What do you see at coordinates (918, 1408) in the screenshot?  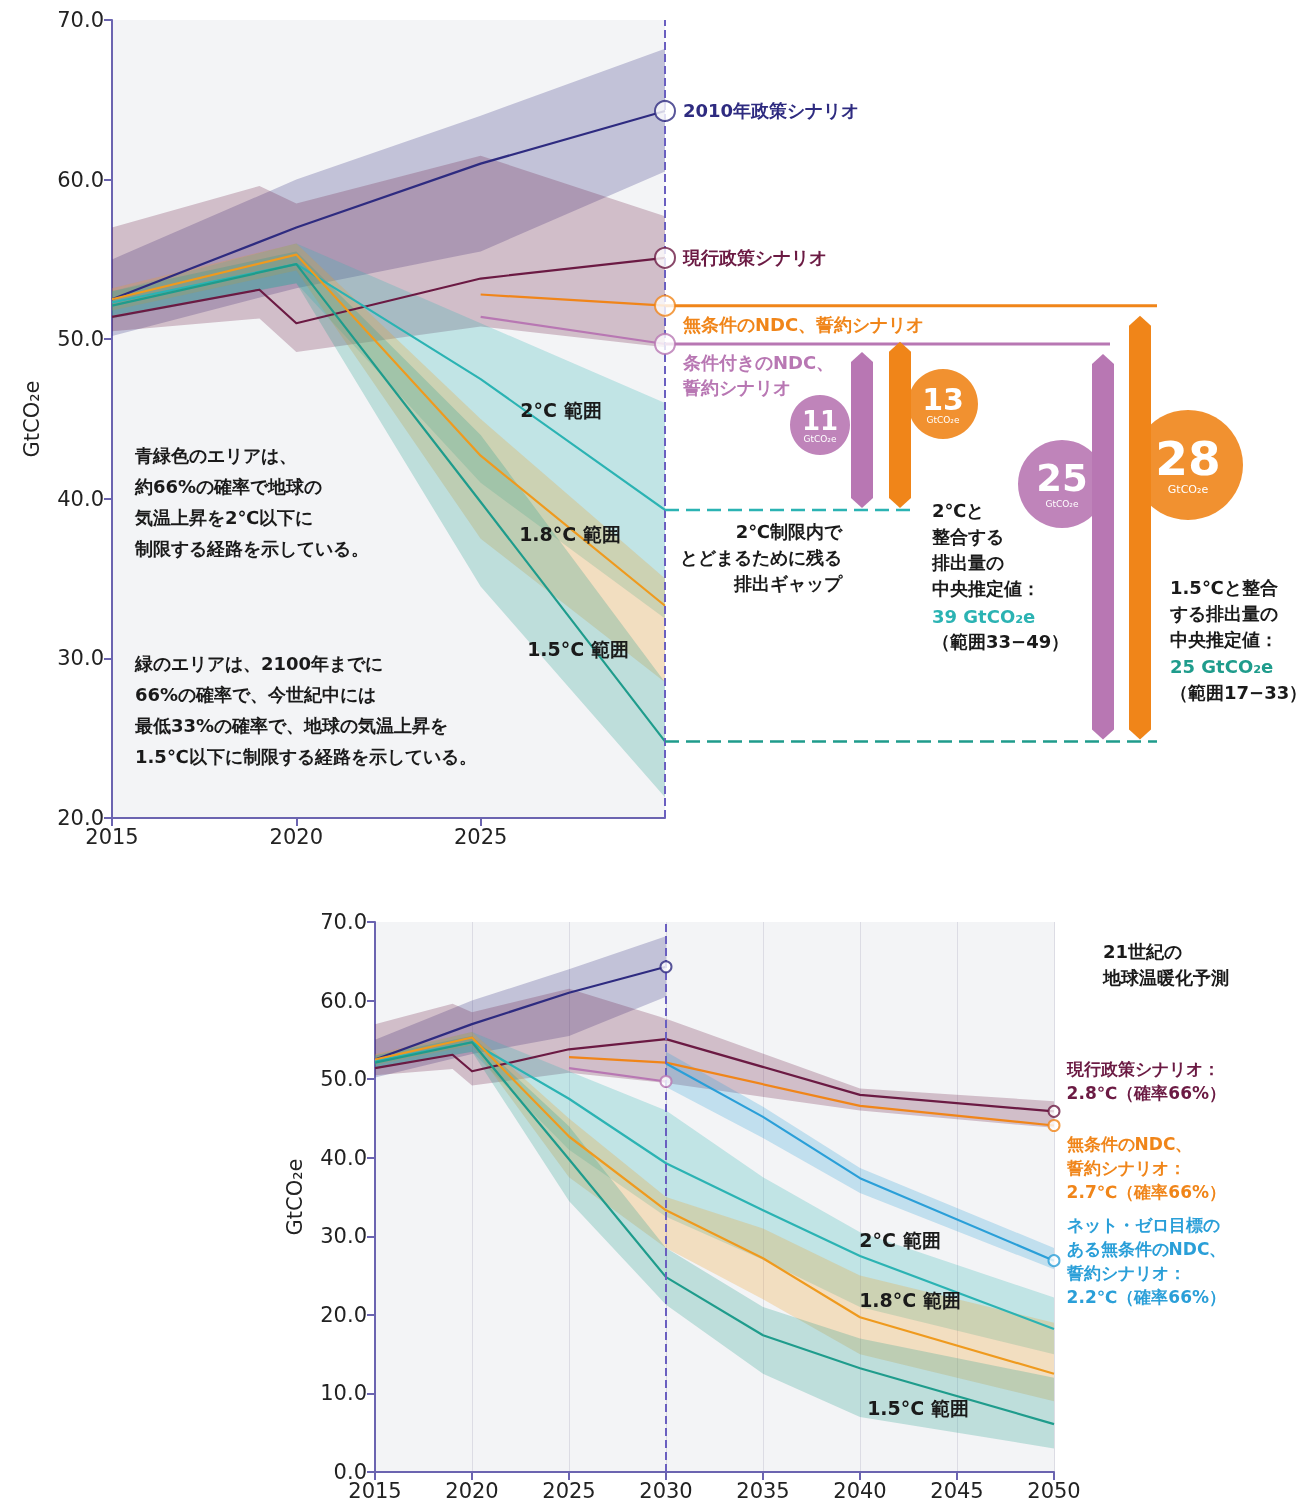 I see `annotation: 1.5°C 範囲` at bounding box center [918, 1408].